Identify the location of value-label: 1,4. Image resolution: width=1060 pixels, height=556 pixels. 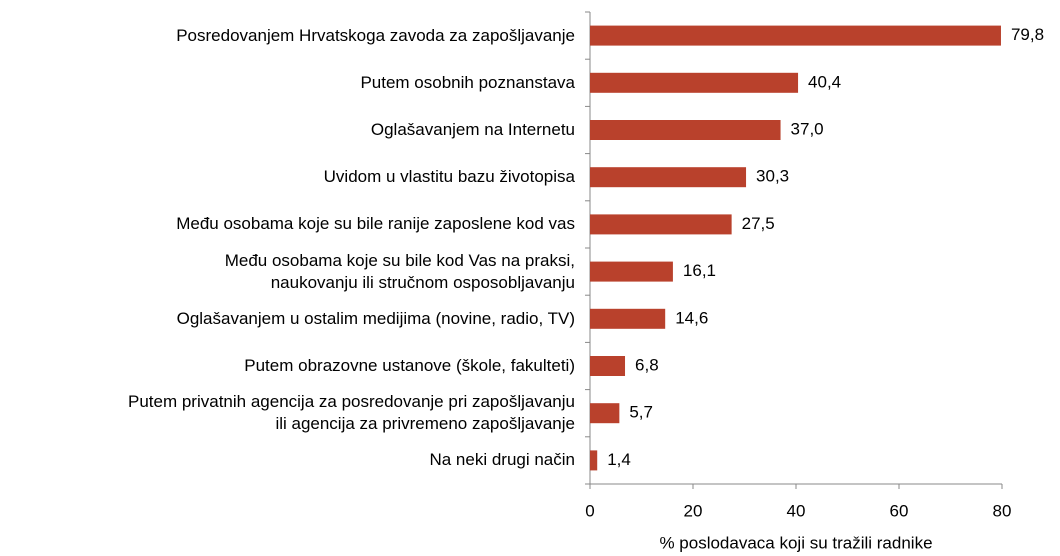
(619, 459).